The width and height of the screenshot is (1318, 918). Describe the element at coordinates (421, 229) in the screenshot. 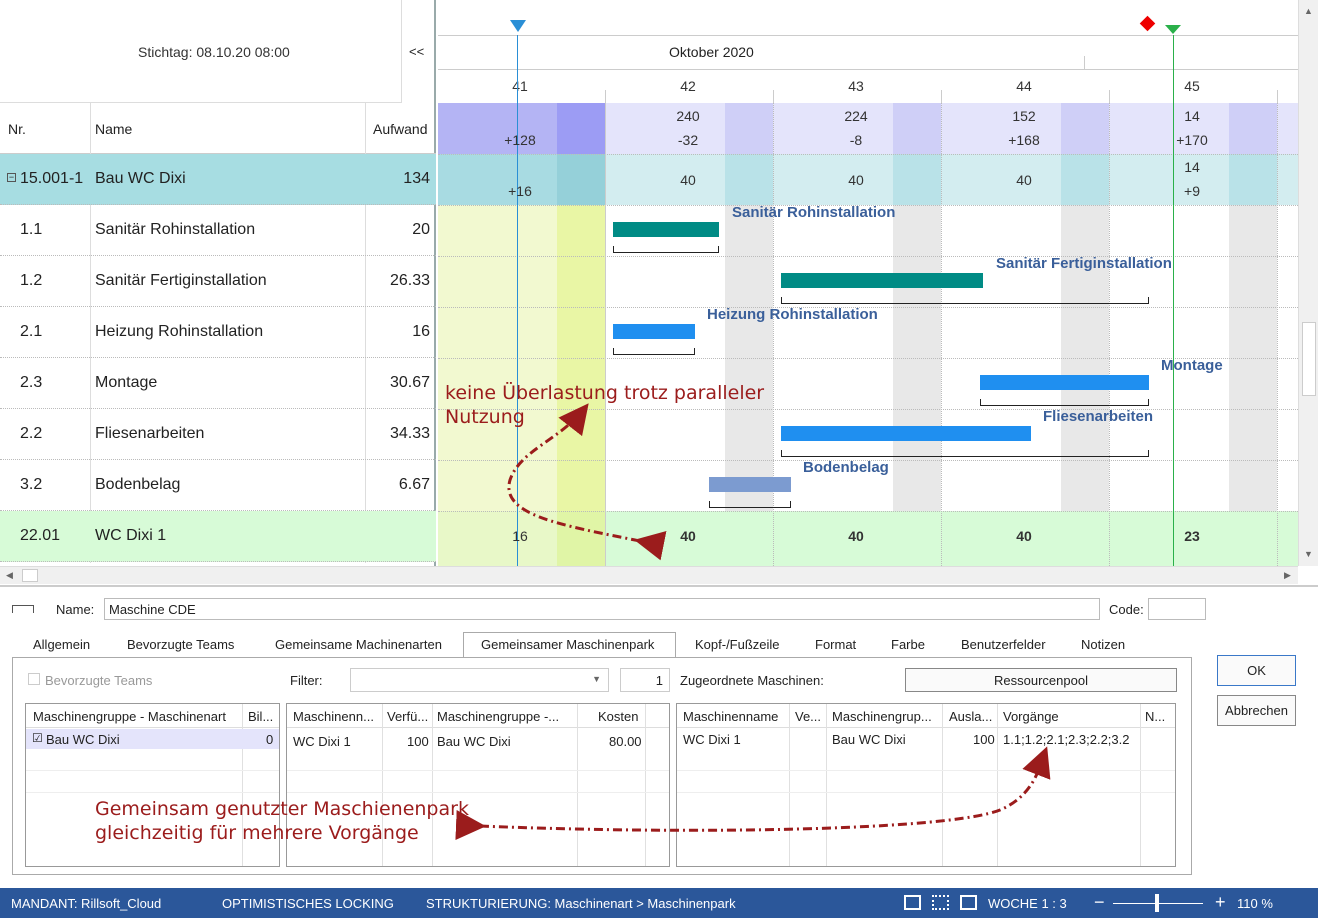

I see `row-aufwand: 20` at that location.